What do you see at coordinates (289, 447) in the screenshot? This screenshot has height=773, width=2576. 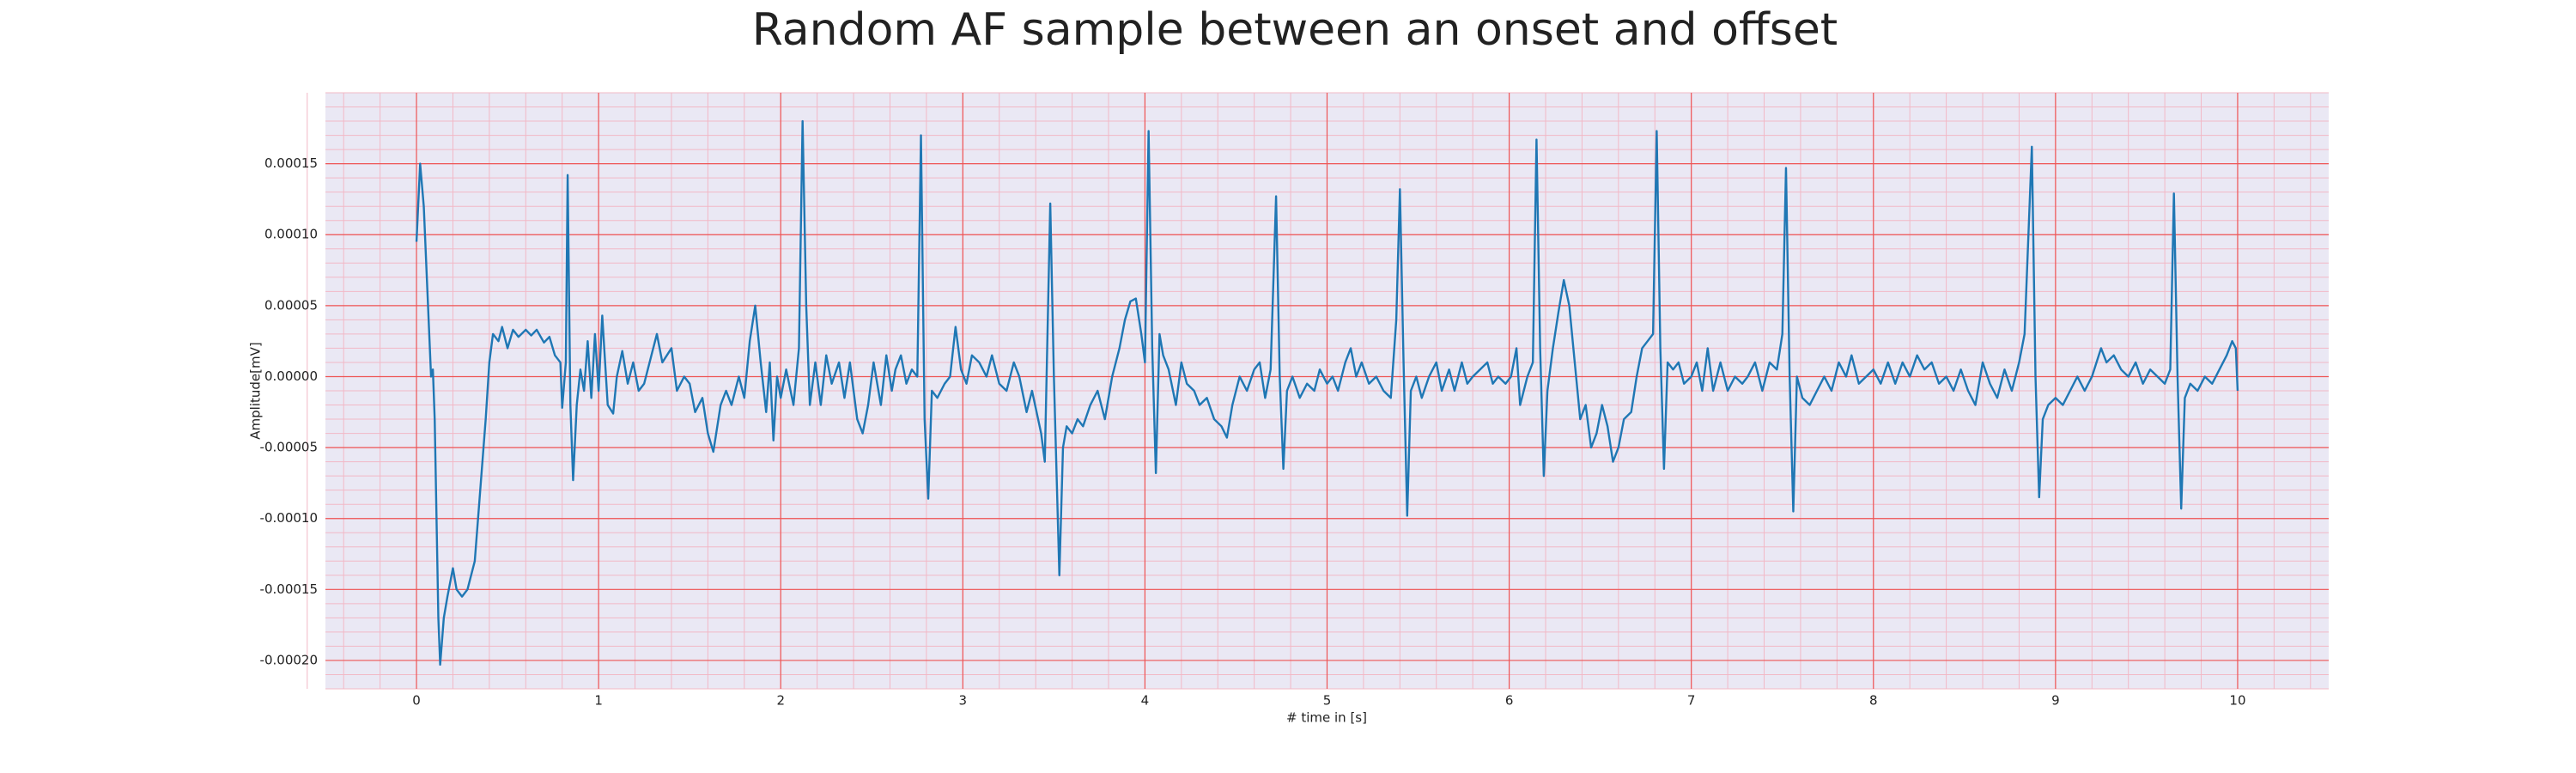 I see `y-tick-label: -0.00005` at bounding box center [289, 447].